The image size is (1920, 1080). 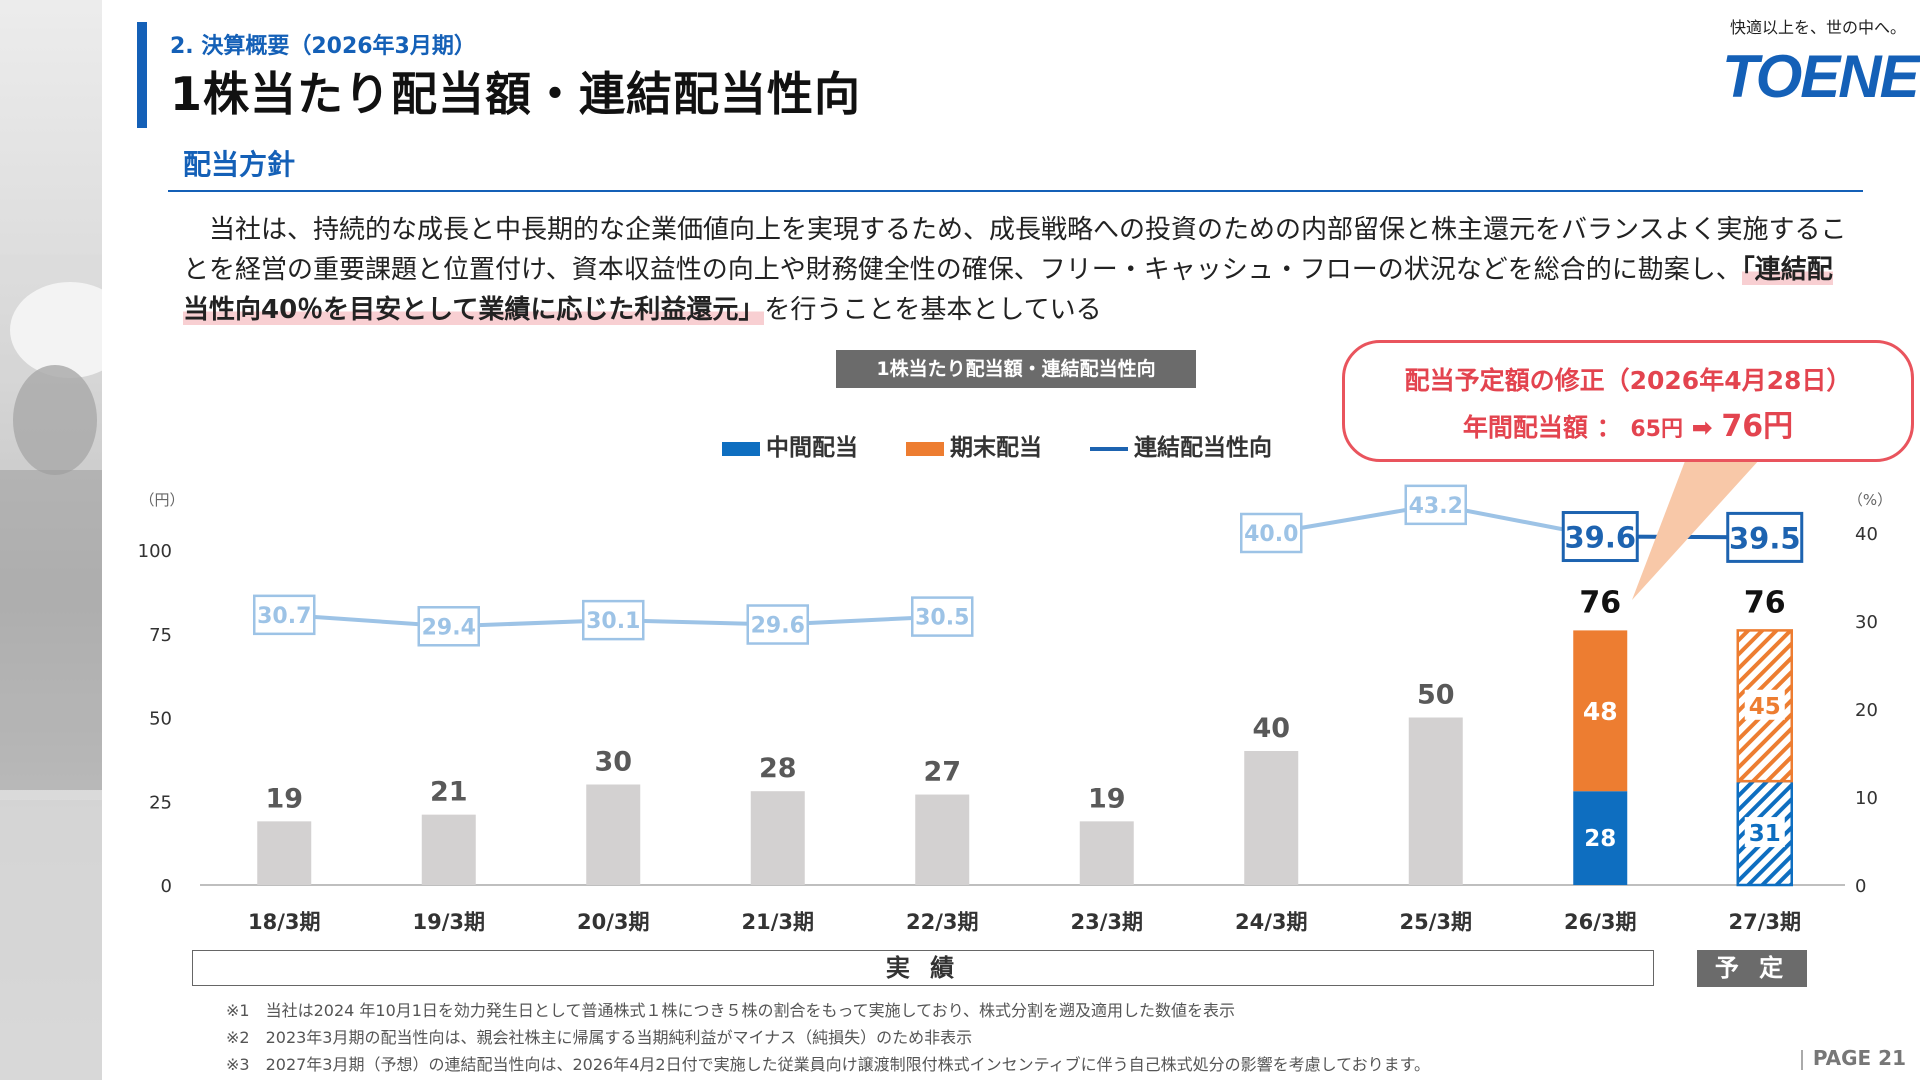 What do you see at coordinates (1271, 922) in the screenshot?
I see `category-label: 24/3期` at bounding box center [1271, 922].